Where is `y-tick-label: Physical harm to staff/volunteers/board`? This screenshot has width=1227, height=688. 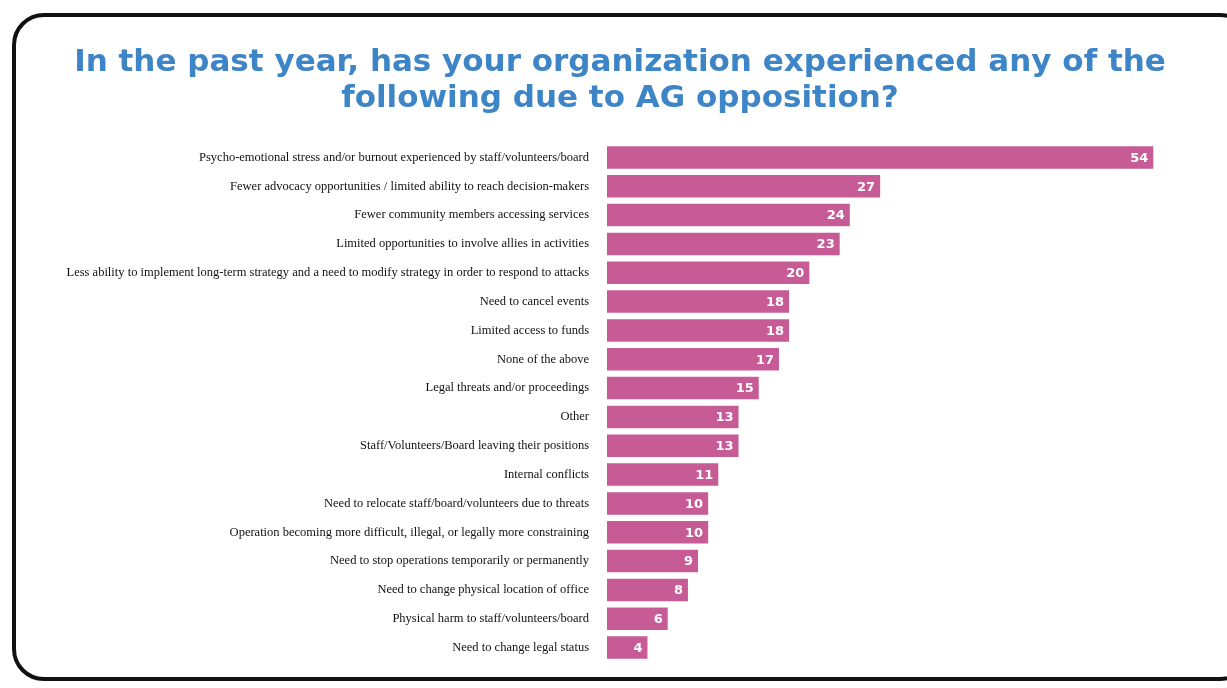 y-tick-label: Physical harm to staff/volunteers/board is located at coordinates (491, 618).